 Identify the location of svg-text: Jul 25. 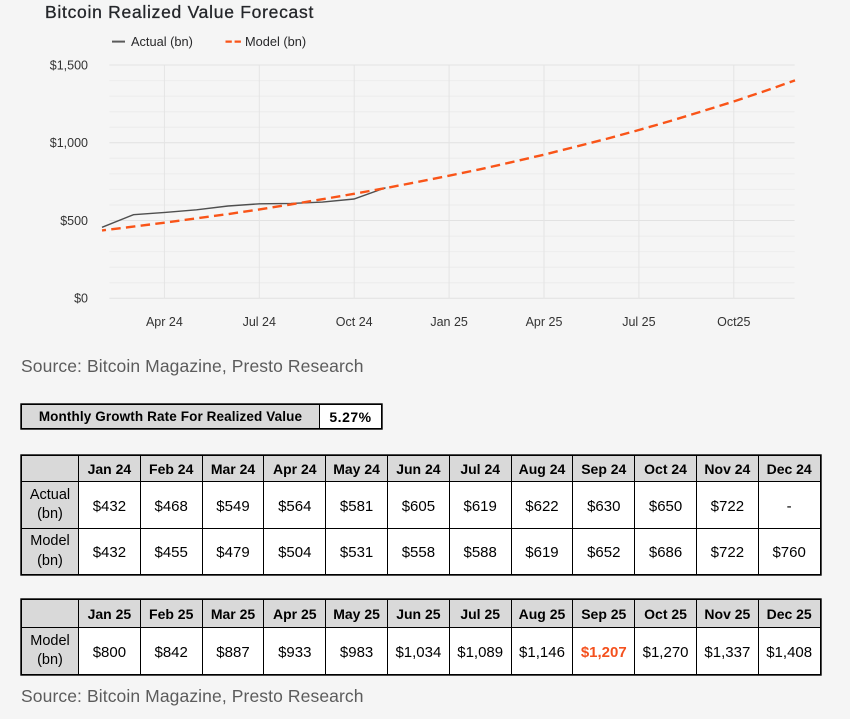
(638, 322).